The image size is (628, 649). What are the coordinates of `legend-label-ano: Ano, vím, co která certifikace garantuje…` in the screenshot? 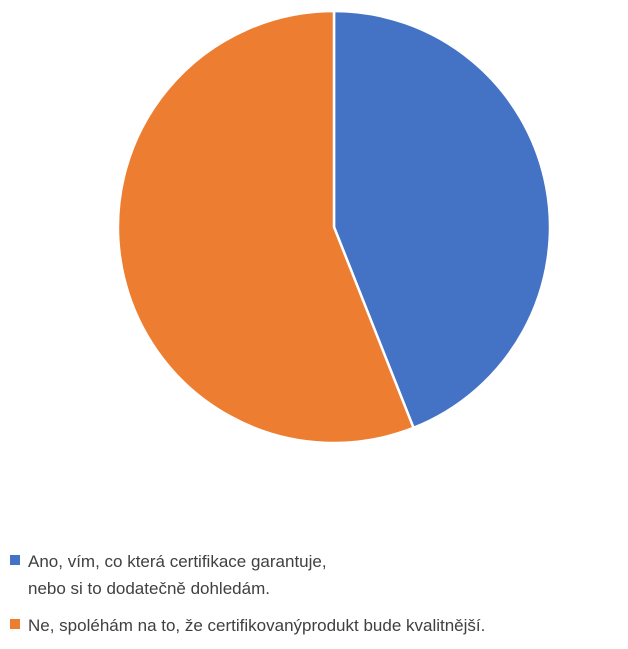 It's located at (177, 575).